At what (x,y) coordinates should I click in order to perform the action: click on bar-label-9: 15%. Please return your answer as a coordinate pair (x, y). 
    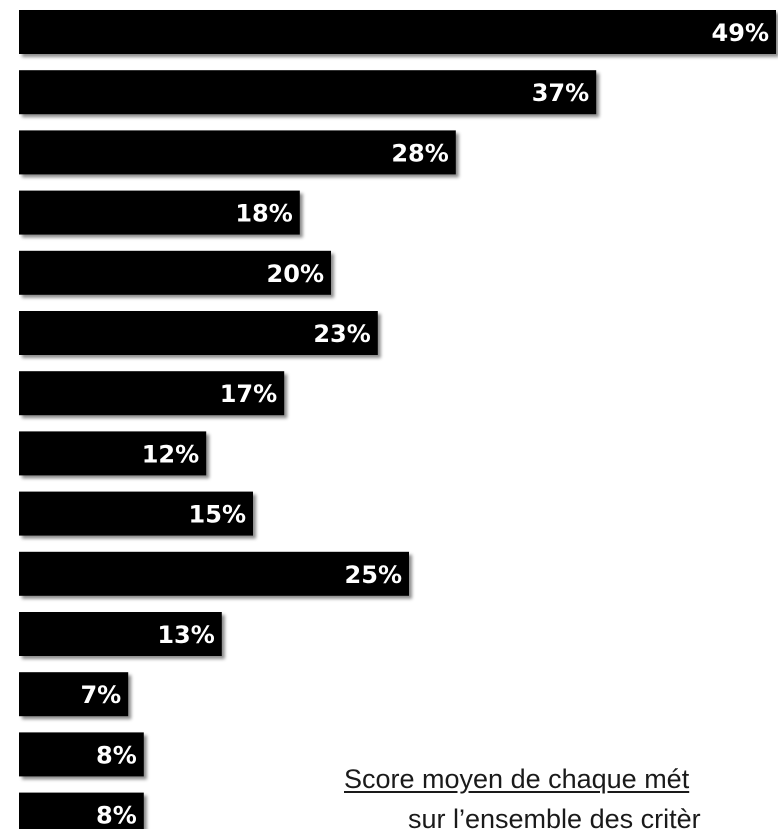
    Looking at the image, I should click on (217, 515).